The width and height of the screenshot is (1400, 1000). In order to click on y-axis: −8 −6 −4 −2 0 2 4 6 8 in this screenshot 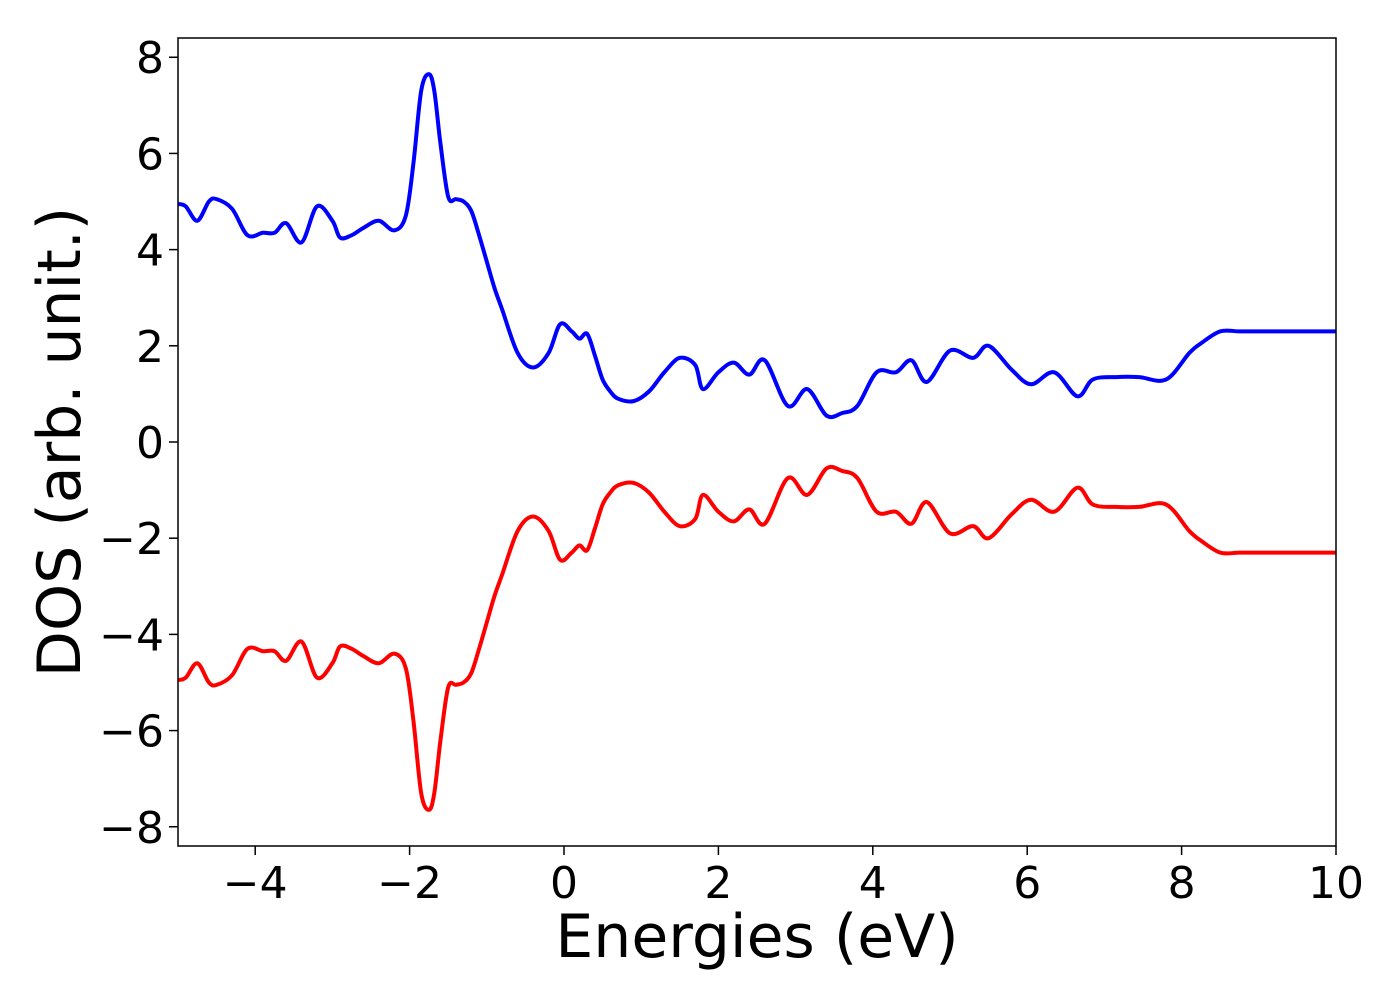, I will do `click(138, 443)`.